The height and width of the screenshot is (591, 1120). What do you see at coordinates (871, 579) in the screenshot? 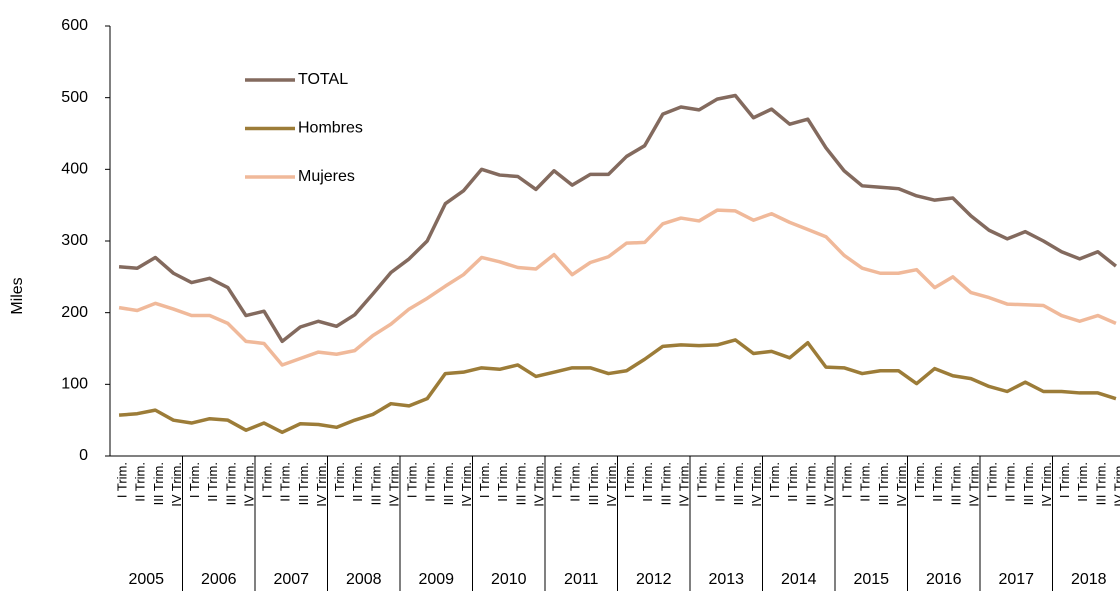
I see `year-label: 2015` at bounding box center [871, 579].